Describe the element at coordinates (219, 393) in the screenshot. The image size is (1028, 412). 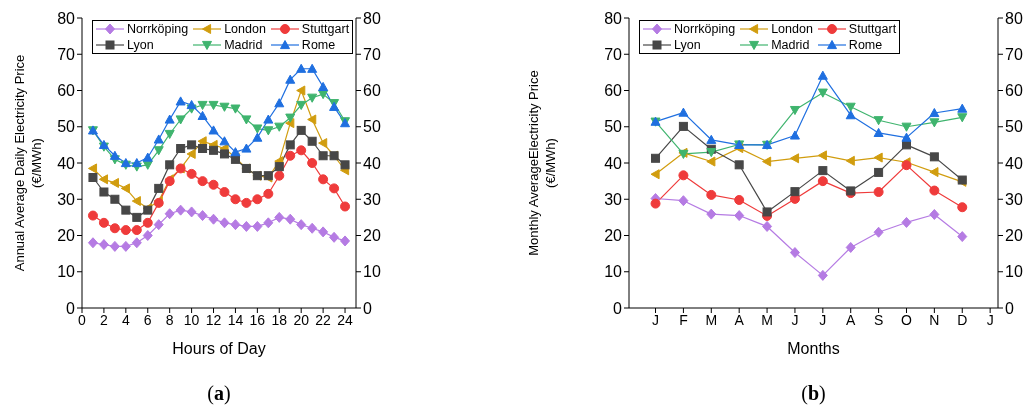
I see `text: (a)` at that location.